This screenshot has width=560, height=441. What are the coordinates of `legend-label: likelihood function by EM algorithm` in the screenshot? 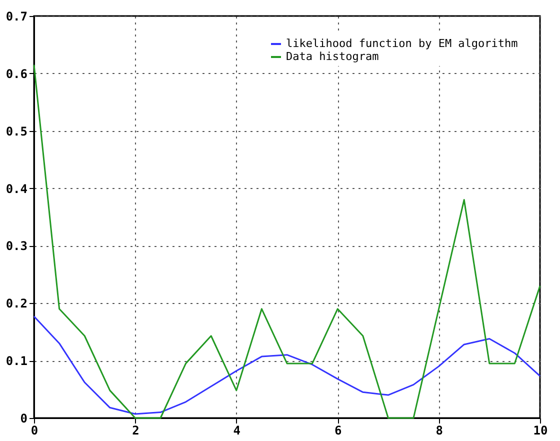 It's located at (402, 43).